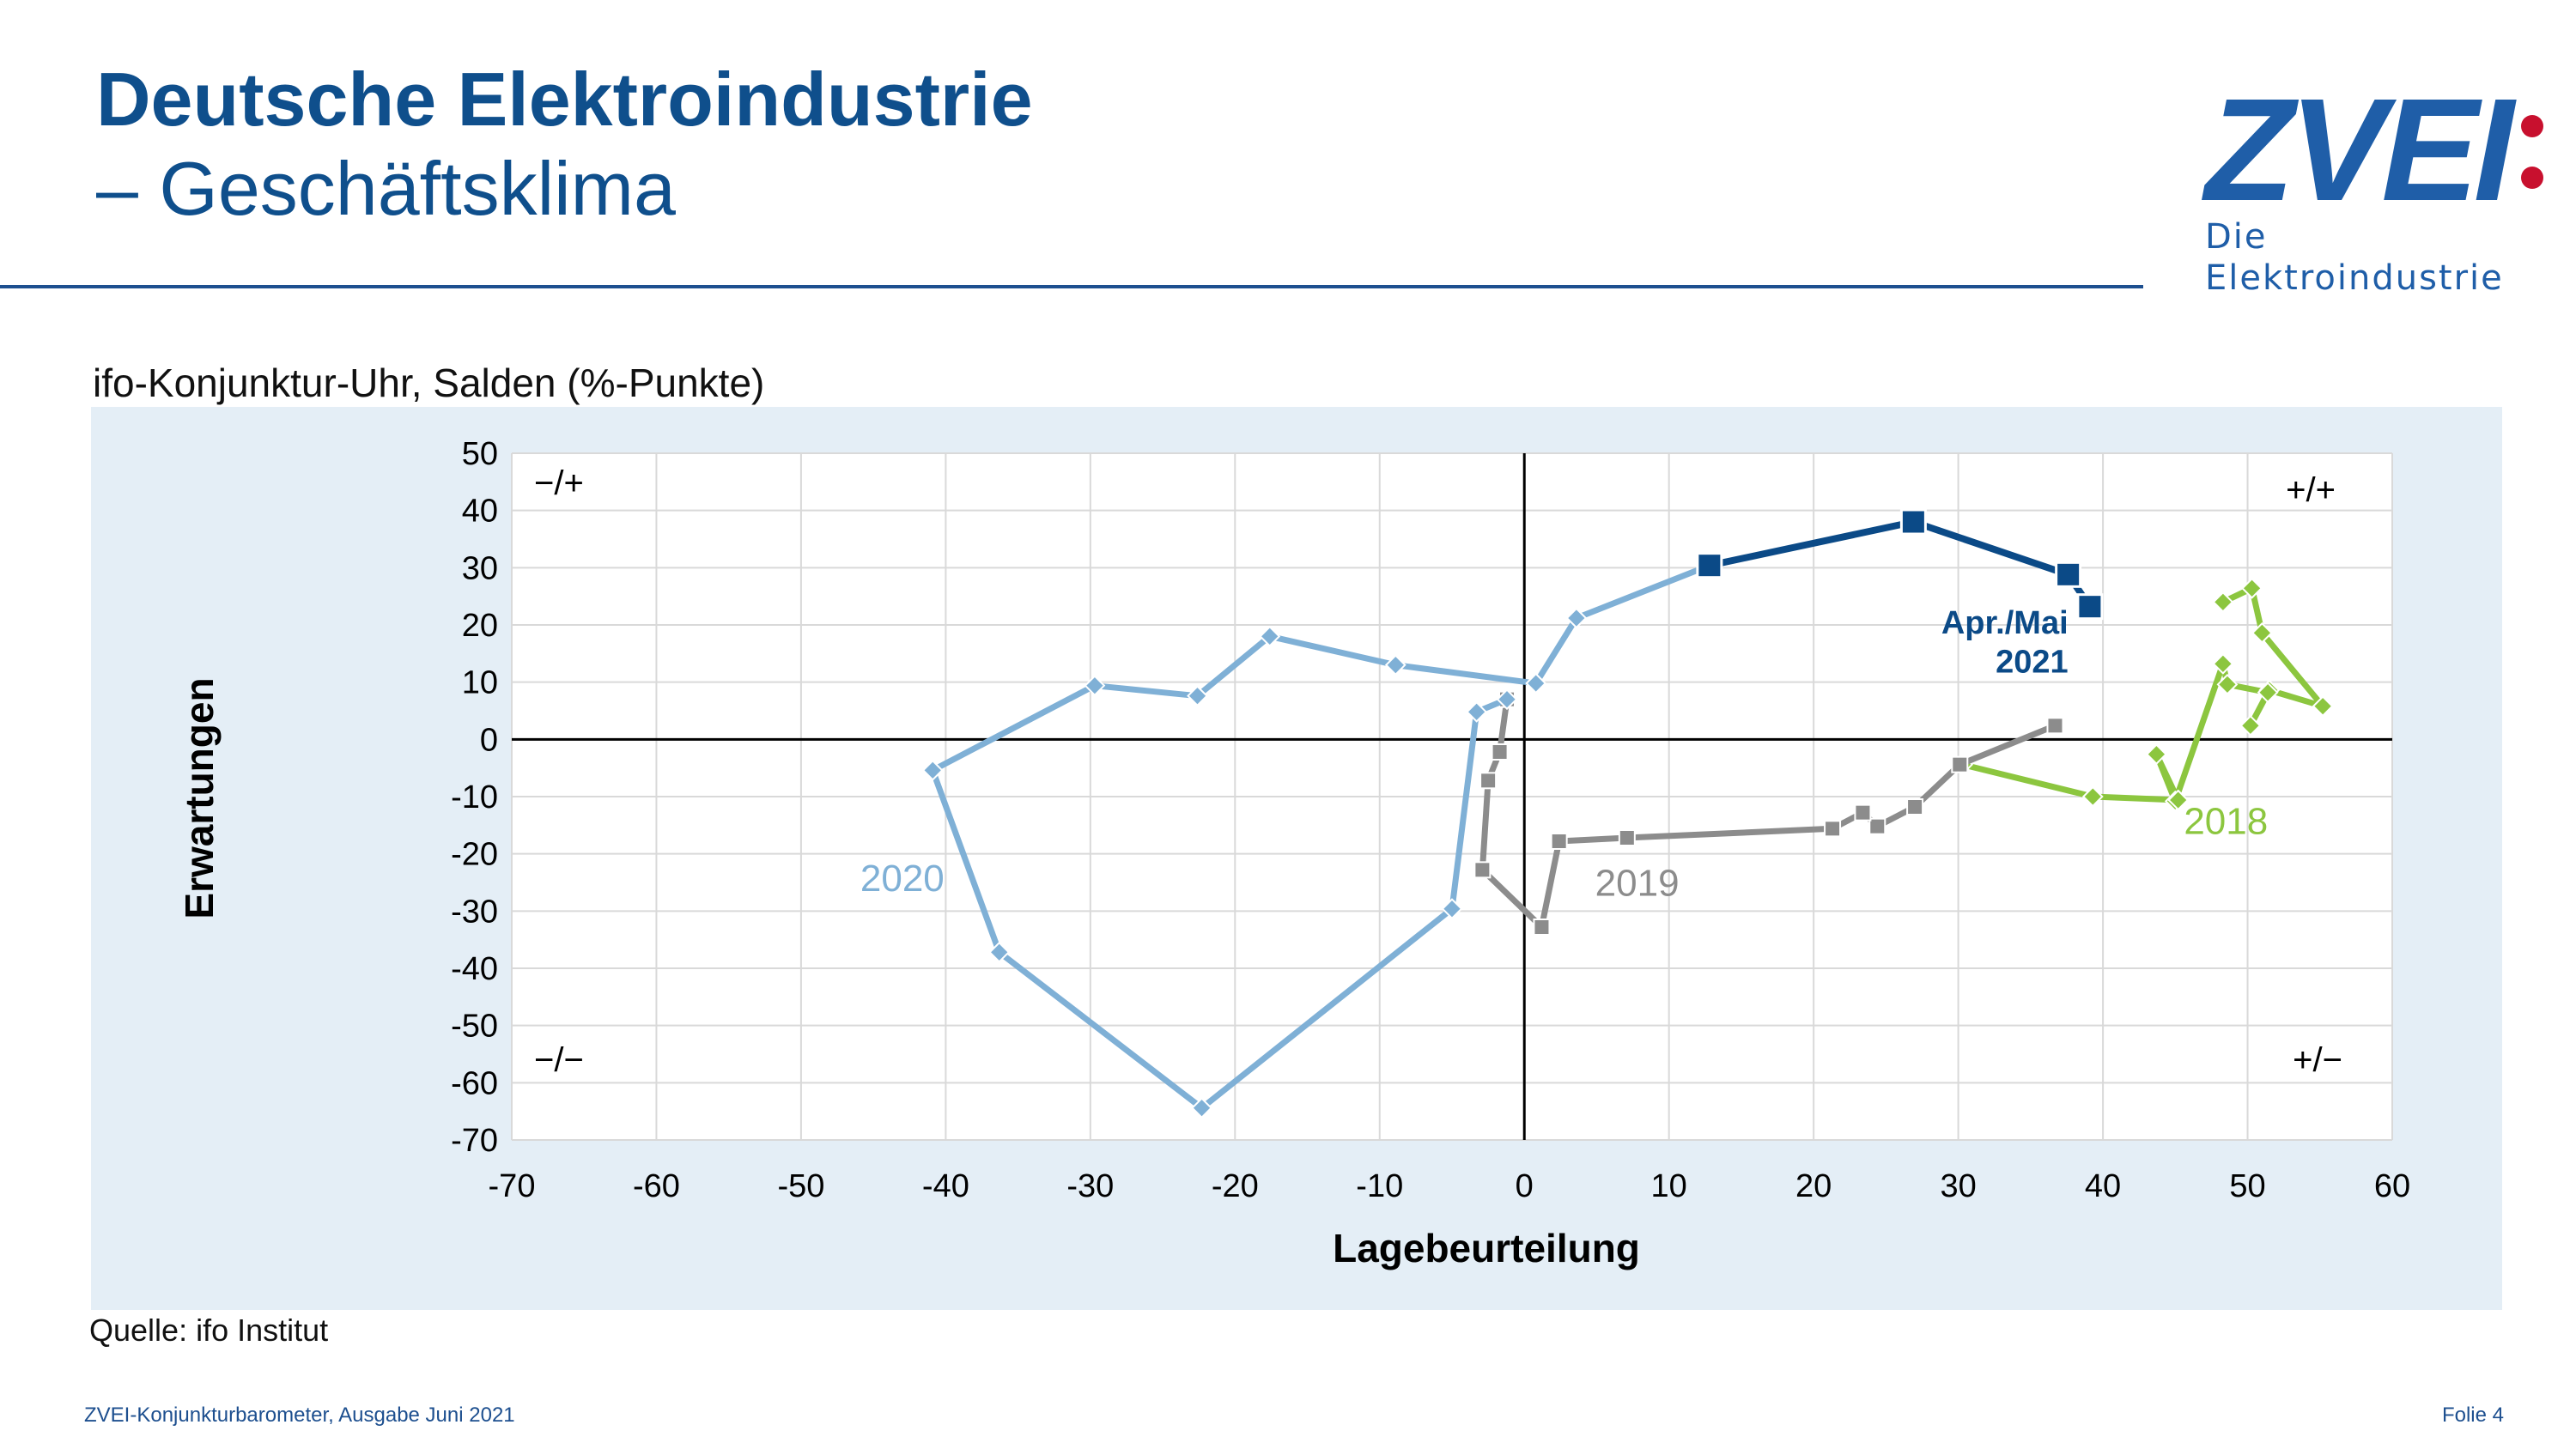 Image resolution: width=2576 pixels, height=1449 pixels. Describe the element at coordinates (474, 912) in the screenshot. I see `y-tick-label: -30` at that location.